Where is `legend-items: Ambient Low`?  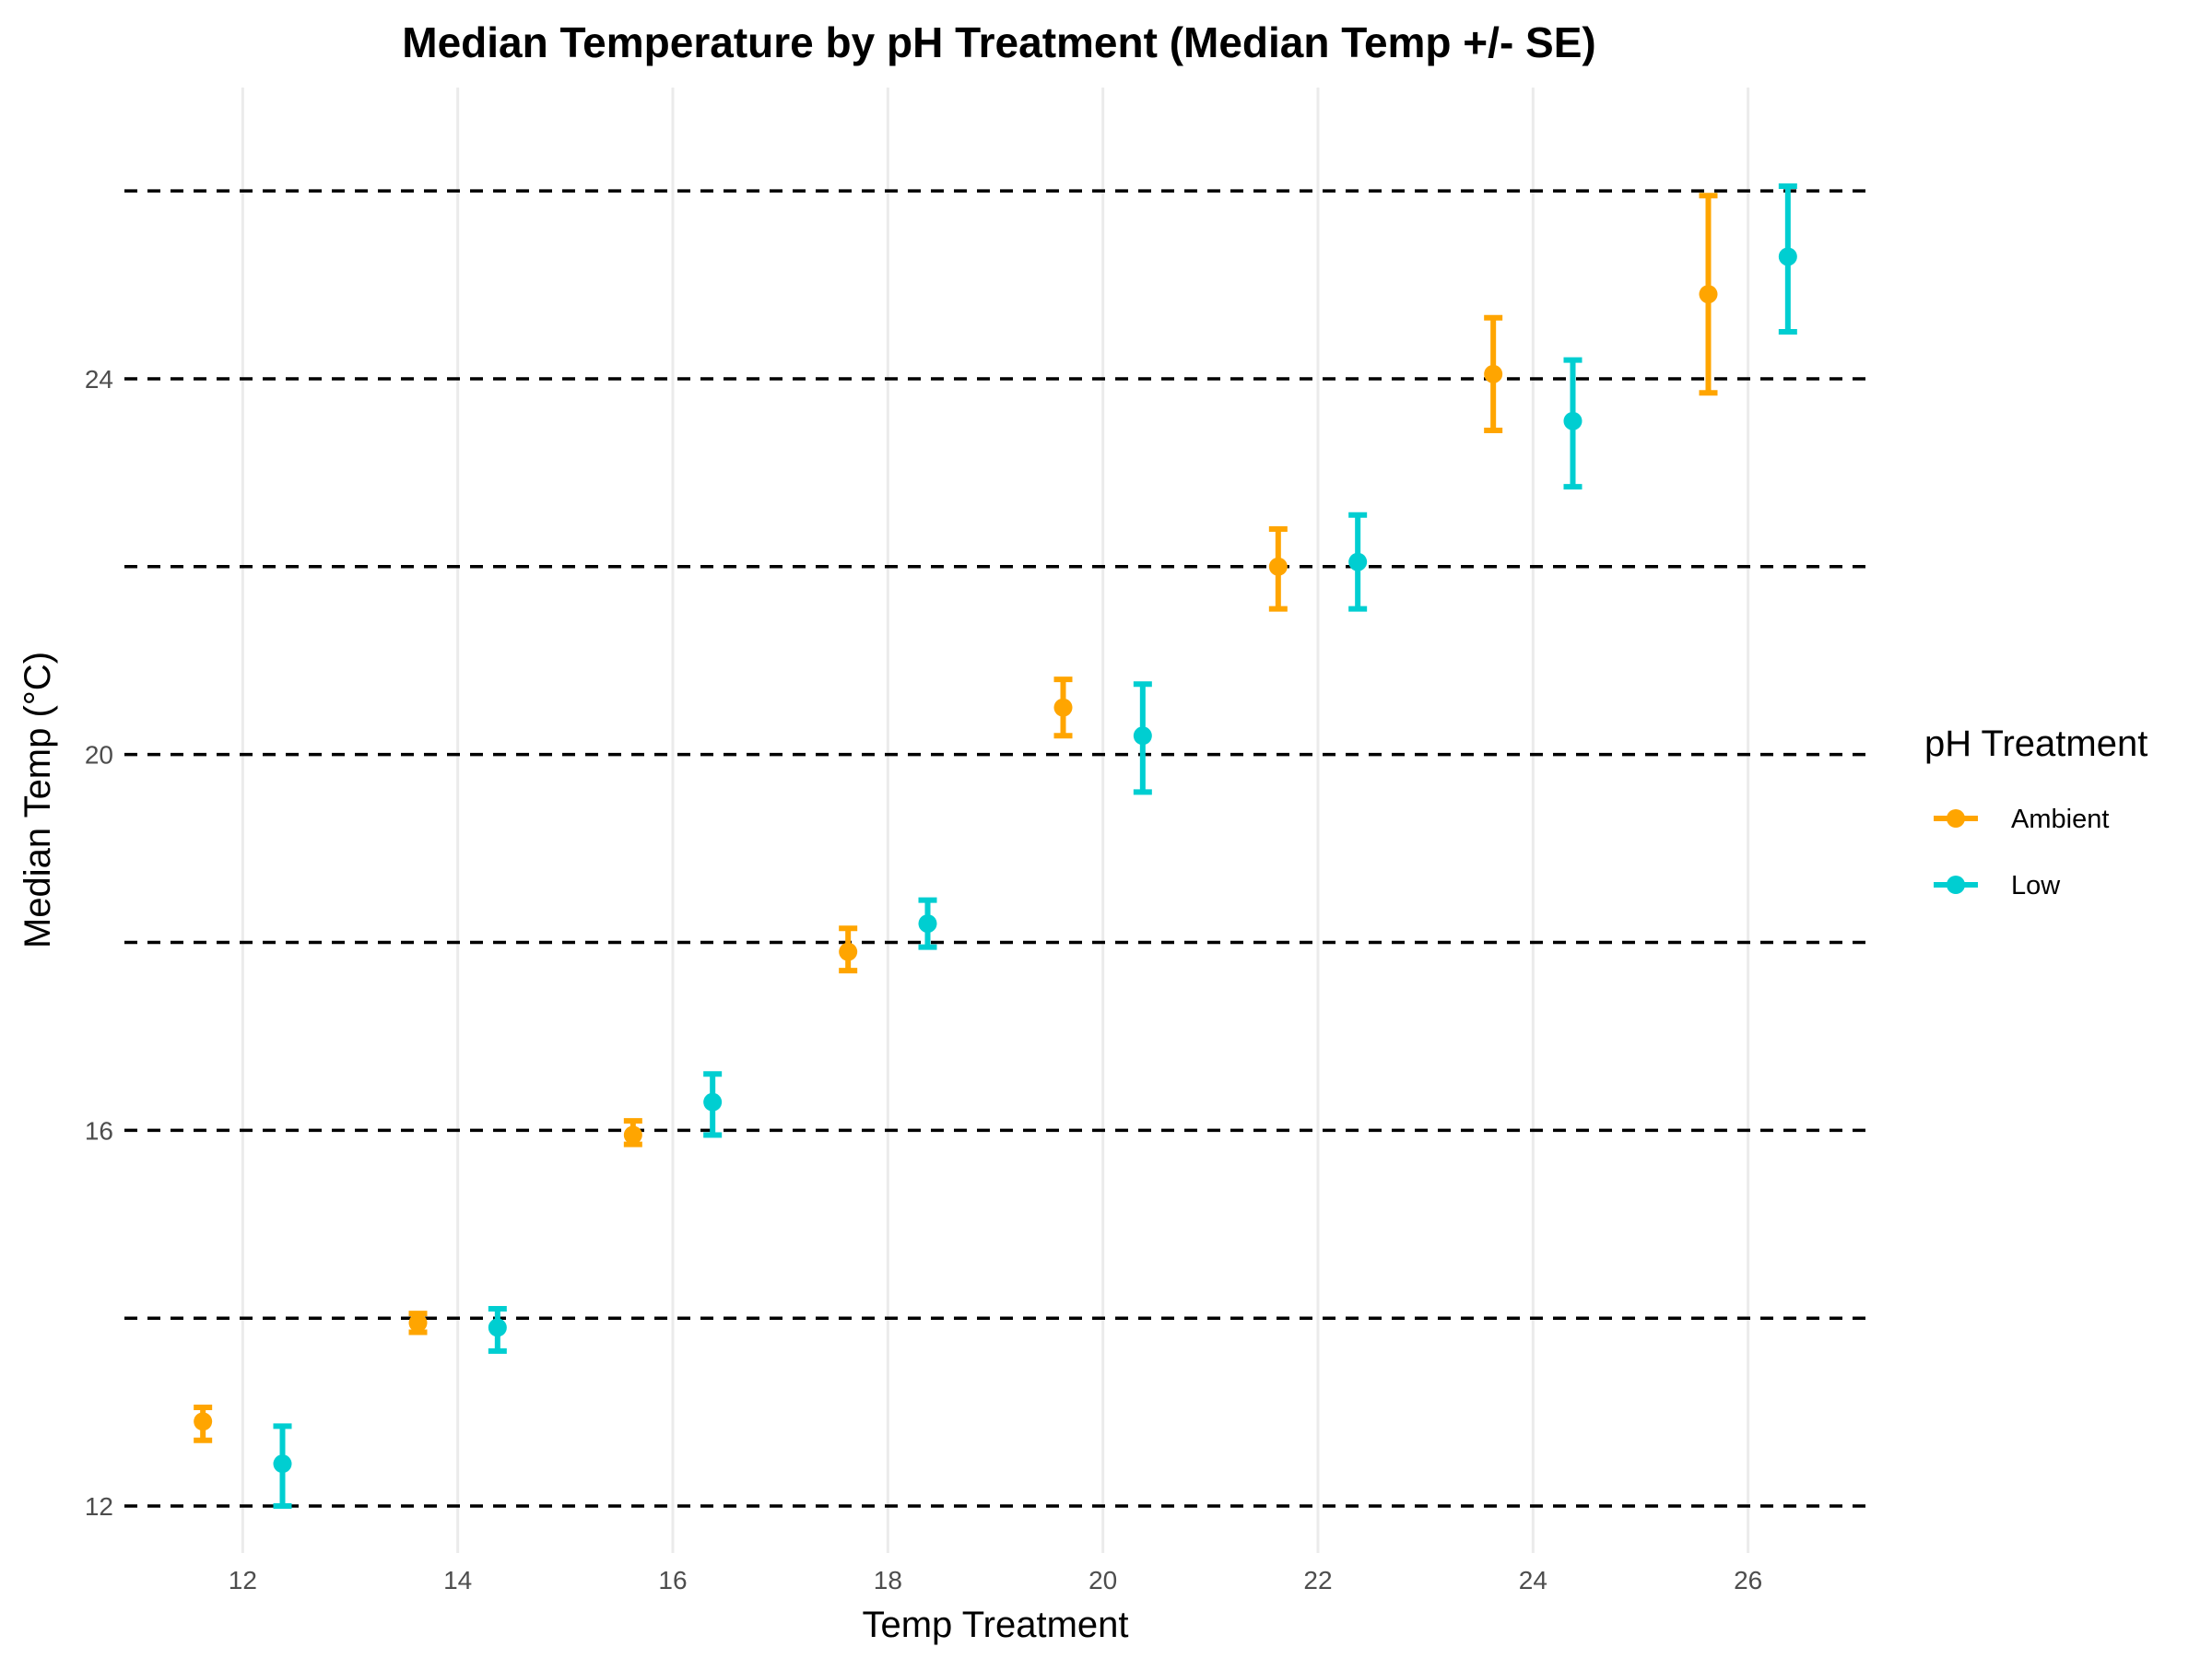 legend-items: Ambient Low is located at coordinates (2021, 852).